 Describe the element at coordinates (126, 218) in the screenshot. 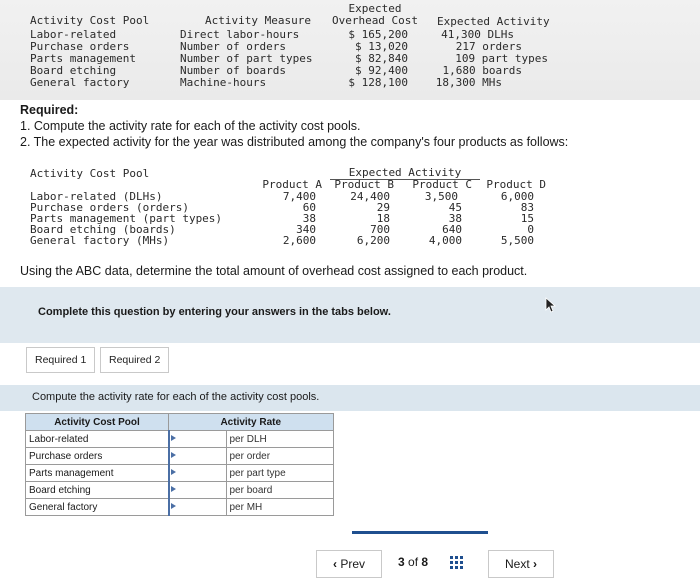

I see `dist-row-label: Parts management (part types)` at that location.